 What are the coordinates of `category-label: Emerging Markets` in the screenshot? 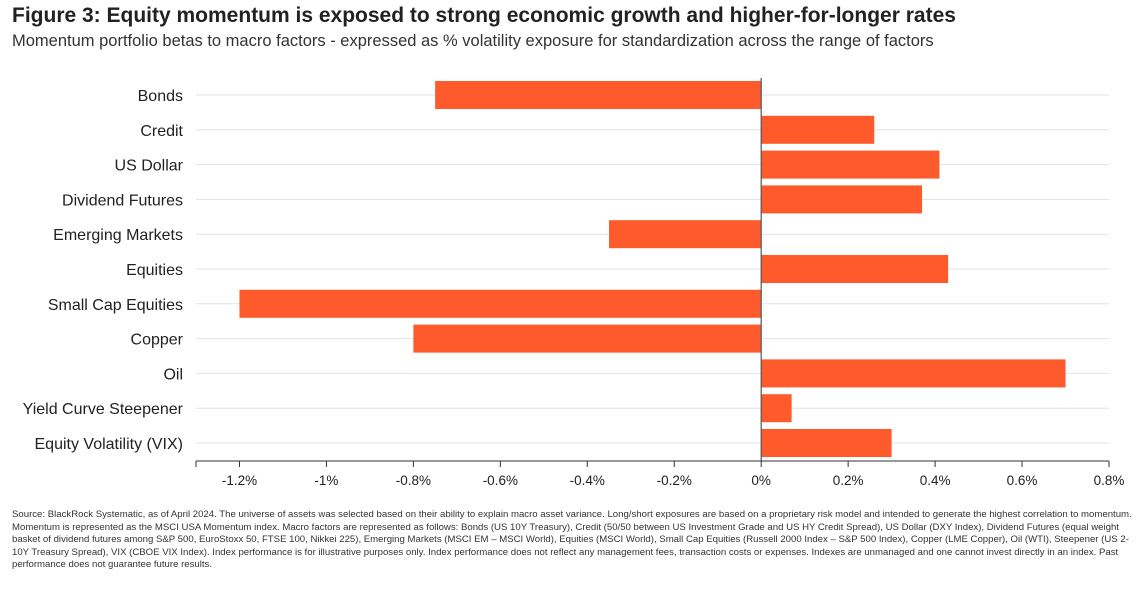 It's located at (118, 235).